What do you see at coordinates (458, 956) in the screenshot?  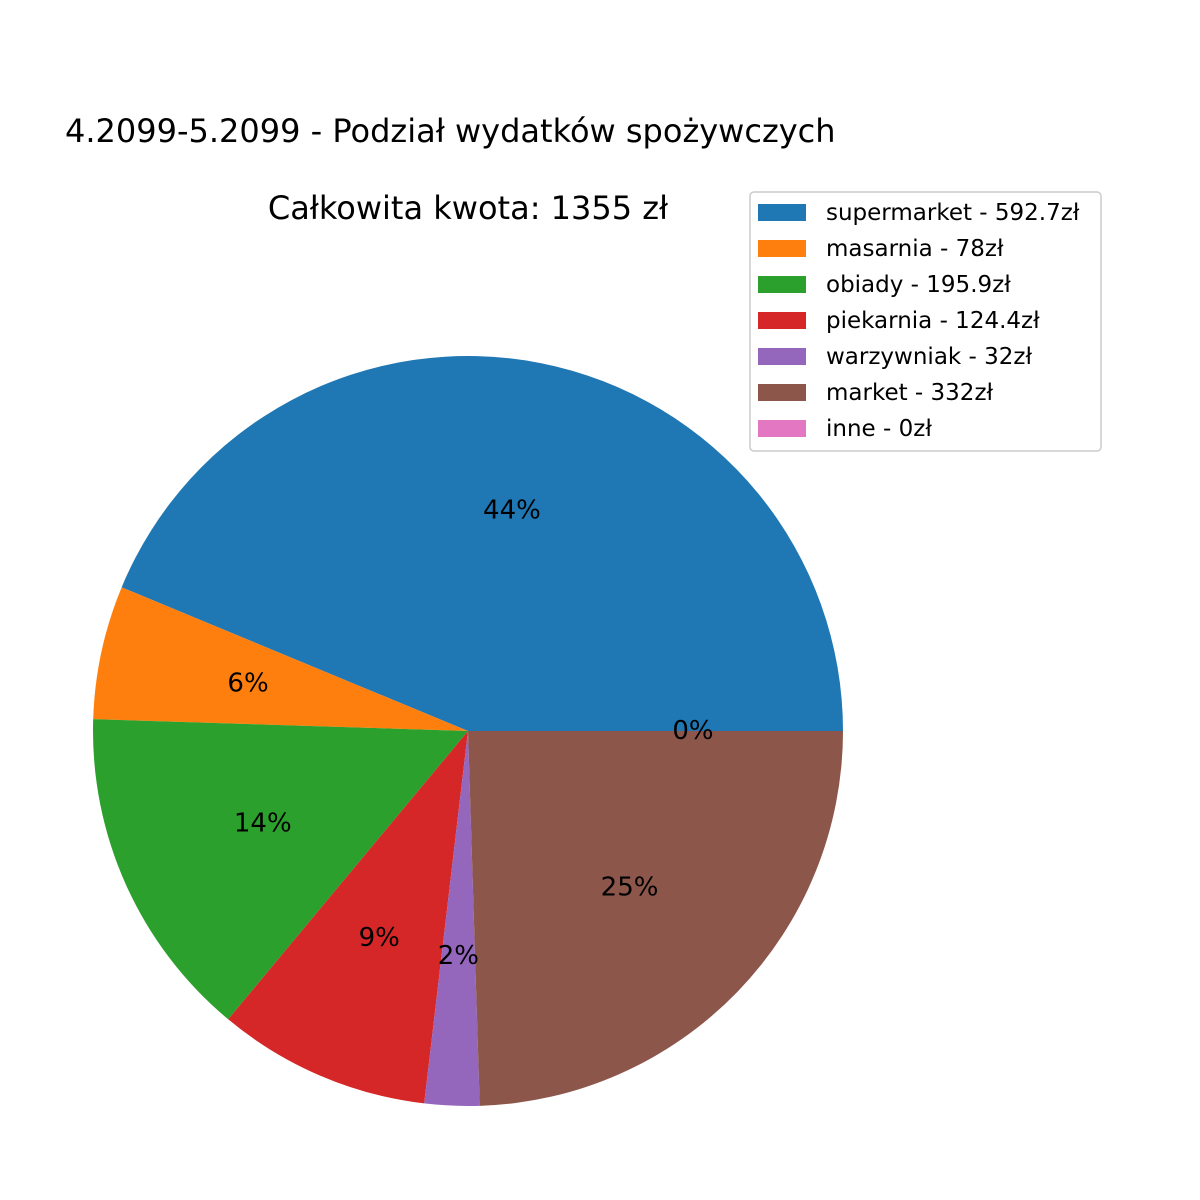 I see `pie-percent-label-4: 2%` at bounding box center [458, 956].